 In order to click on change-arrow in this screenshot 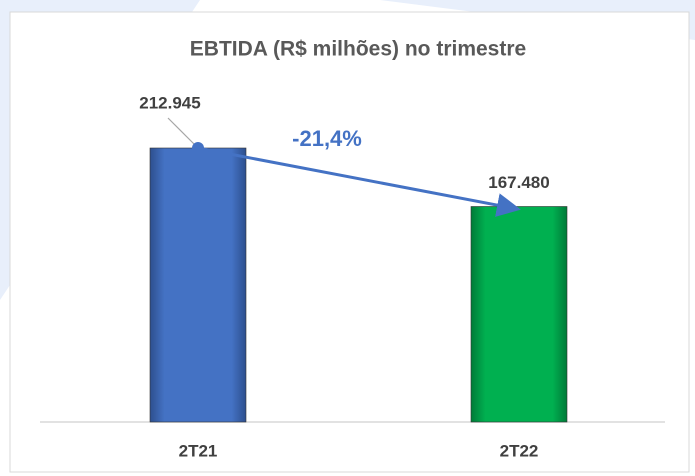, I will do `click(359, 181)`.